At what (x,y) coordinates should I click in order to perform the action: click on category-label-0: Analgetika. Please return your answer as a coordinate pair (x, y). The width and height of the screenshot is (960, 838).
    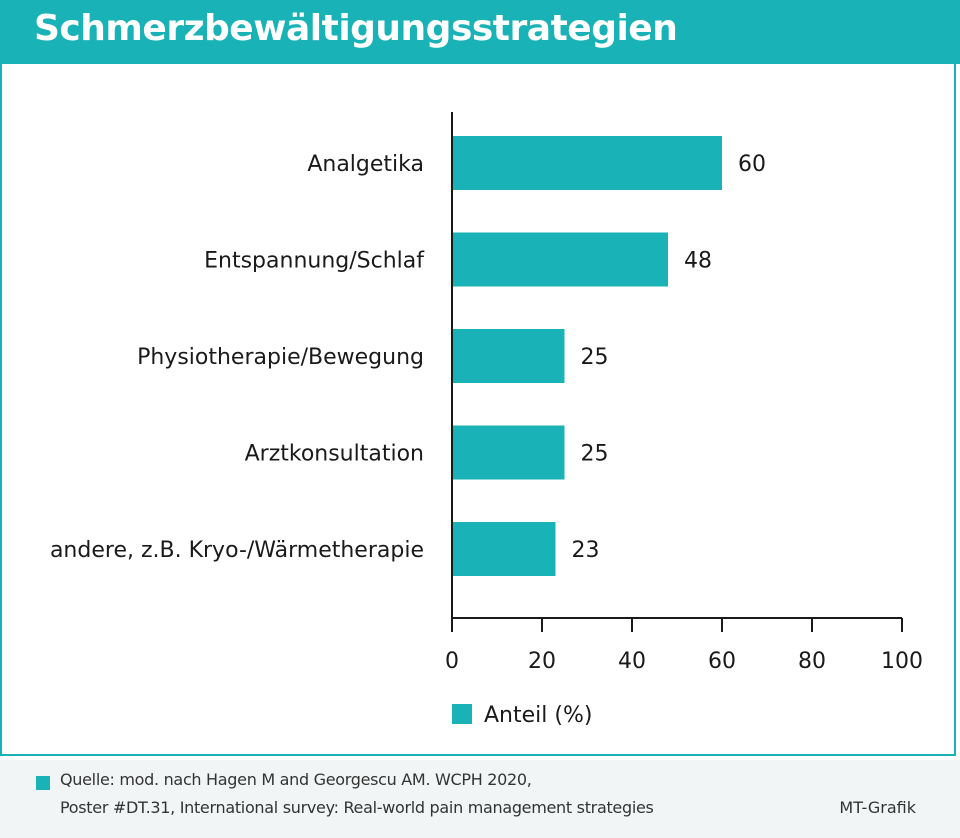
    Looking at the image, I should click on (365, 164).